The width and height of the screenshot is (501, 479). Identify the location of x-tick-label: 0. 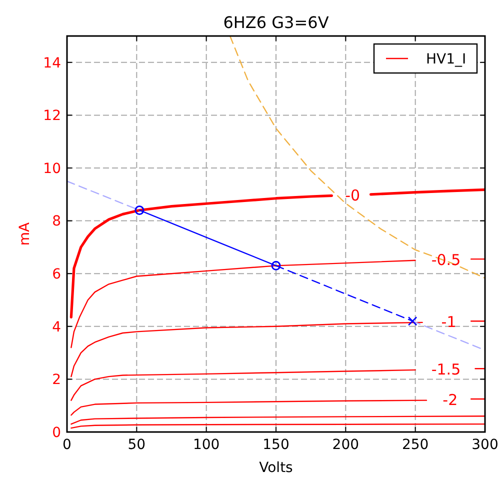
(67, 445).